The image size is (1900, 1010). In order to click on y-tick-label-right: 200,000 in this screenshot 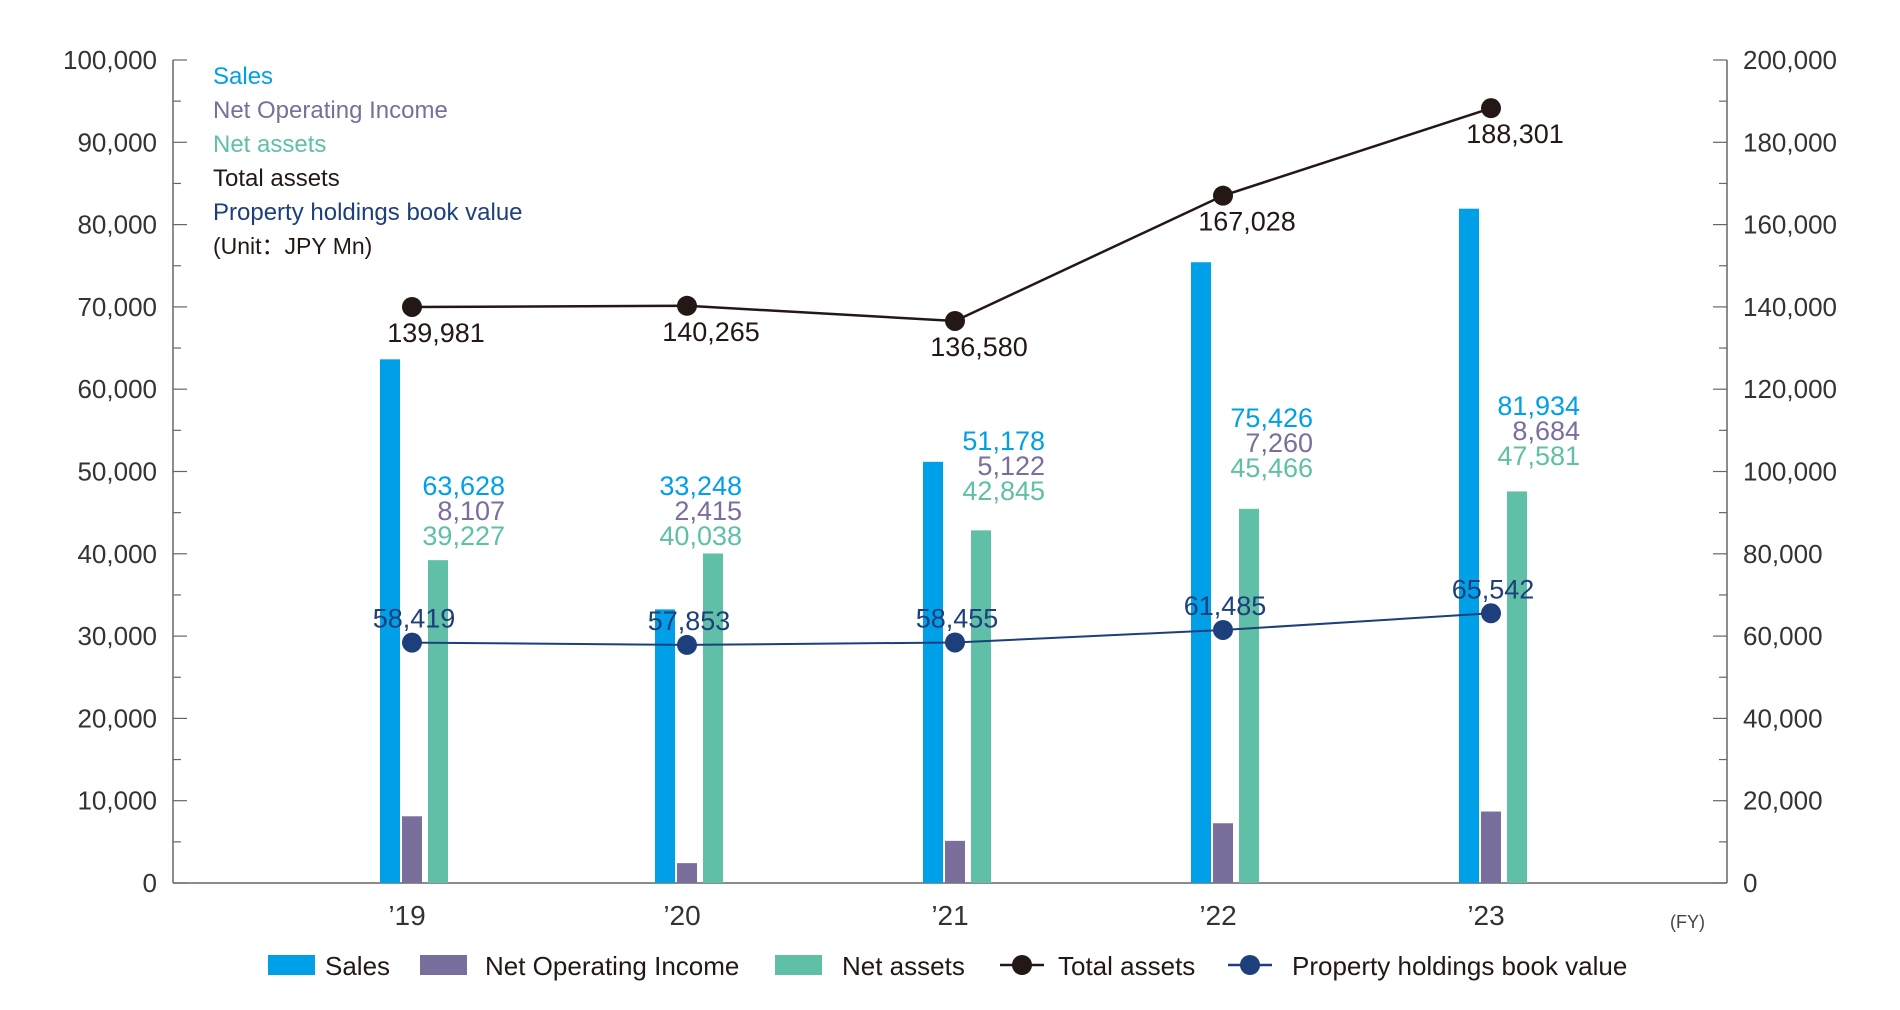, I will do `click(1790, 60)`.